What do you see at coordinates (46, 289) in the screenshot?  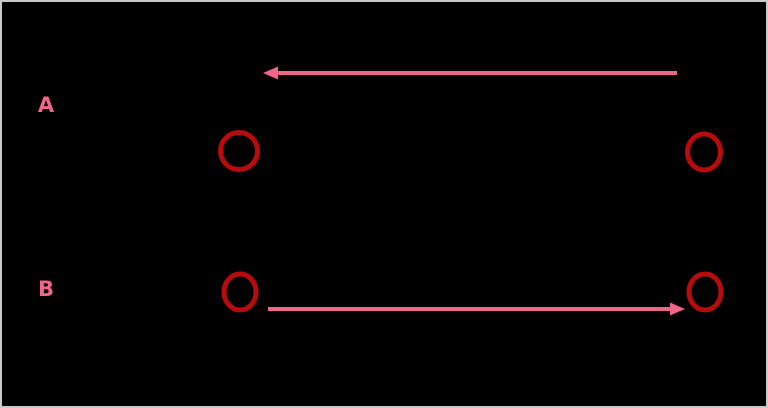 I see `row-label-b: B` at bounding box center [46, 289].